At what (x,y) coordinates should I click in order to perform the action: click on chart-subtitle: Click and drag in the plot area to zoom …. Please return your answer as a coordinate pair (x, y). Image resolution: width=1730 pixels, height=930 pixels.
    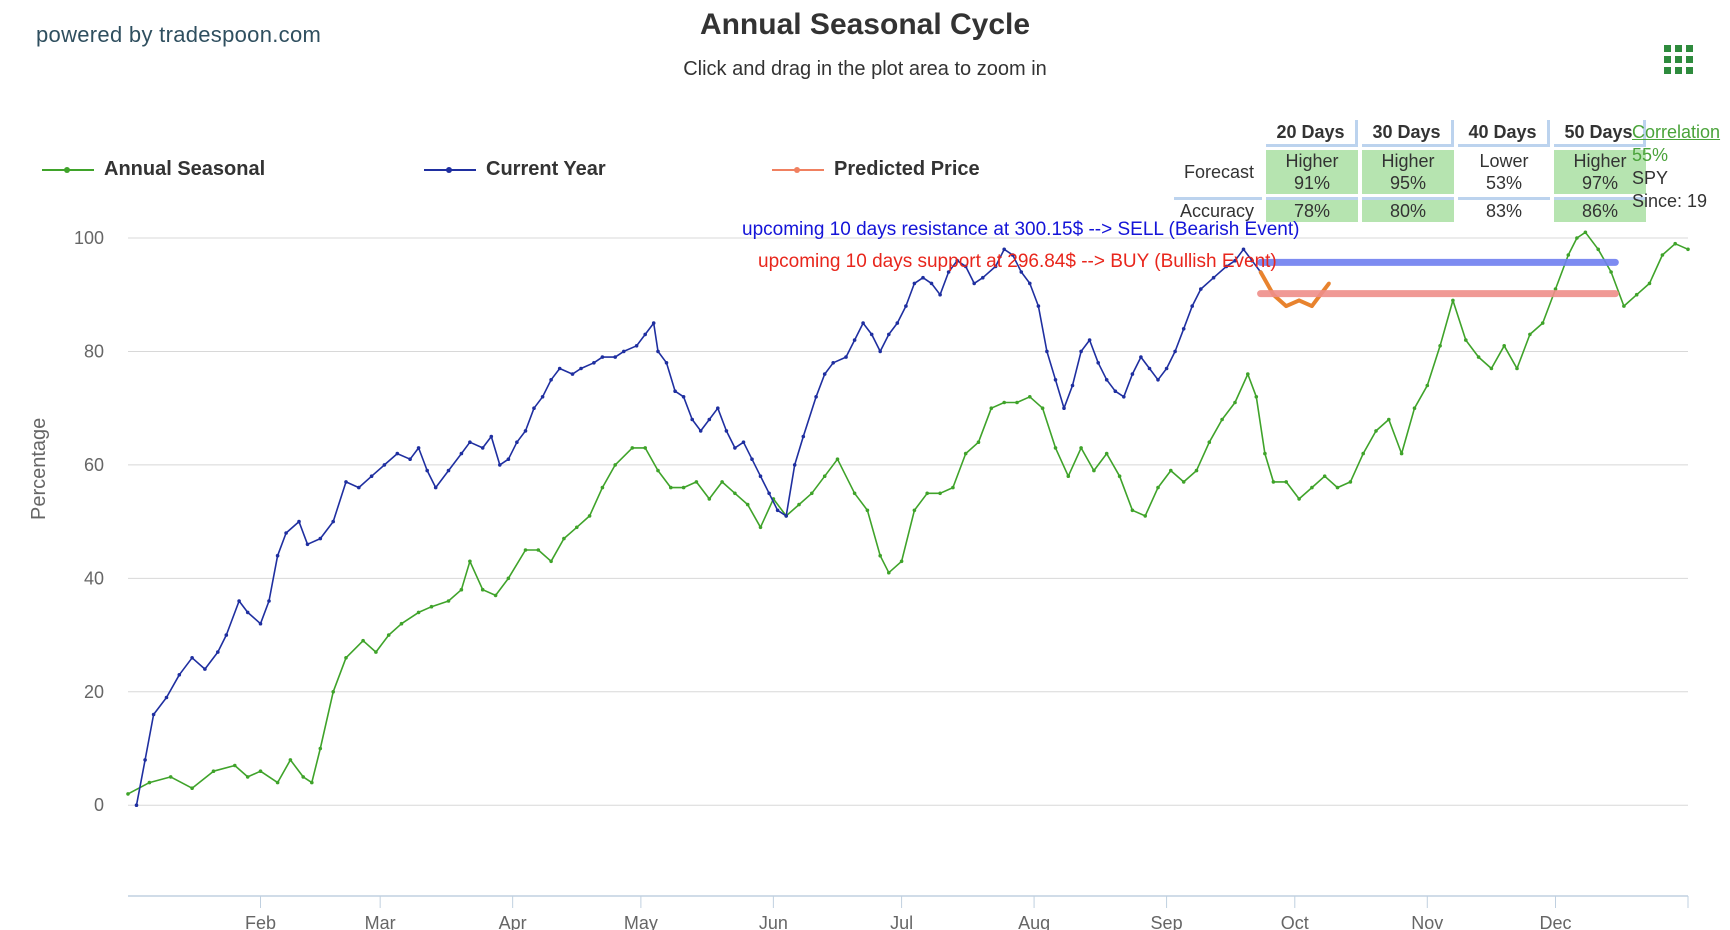
    Looking at the image, I should click on (865, 69).